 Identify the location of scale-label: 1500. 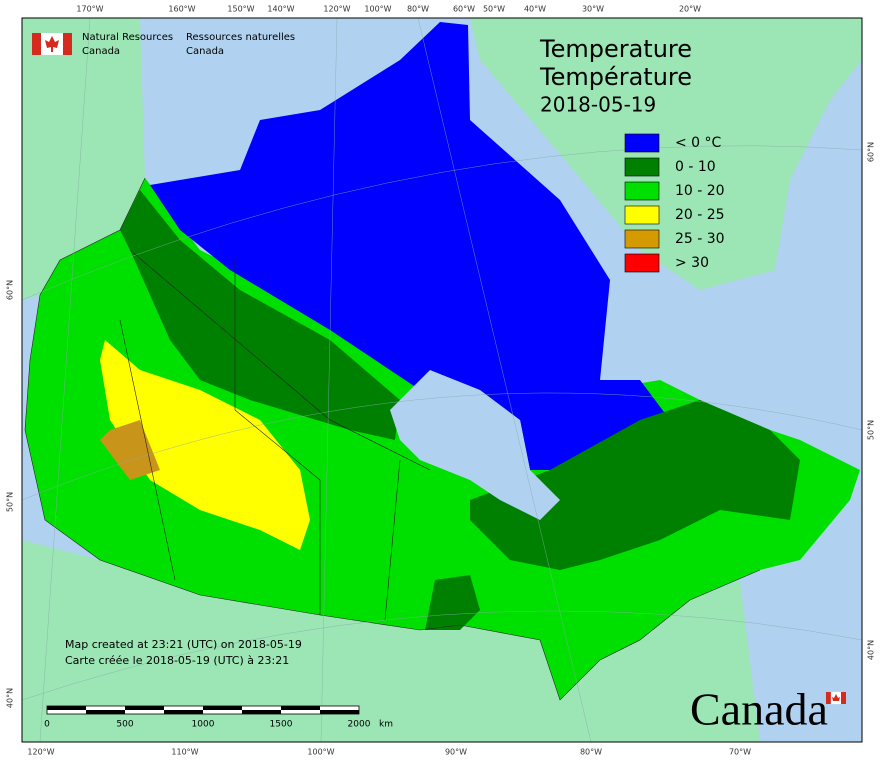
(281, 725).